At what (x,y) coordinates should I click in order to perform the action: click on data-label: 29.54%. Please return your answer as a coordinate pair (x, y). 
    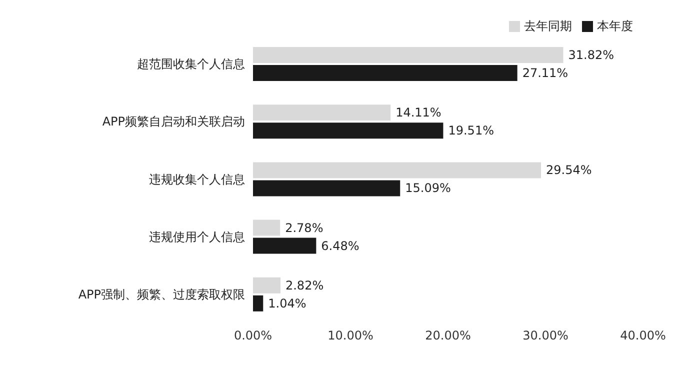
    Looking at the image, I should click on (569, 170).